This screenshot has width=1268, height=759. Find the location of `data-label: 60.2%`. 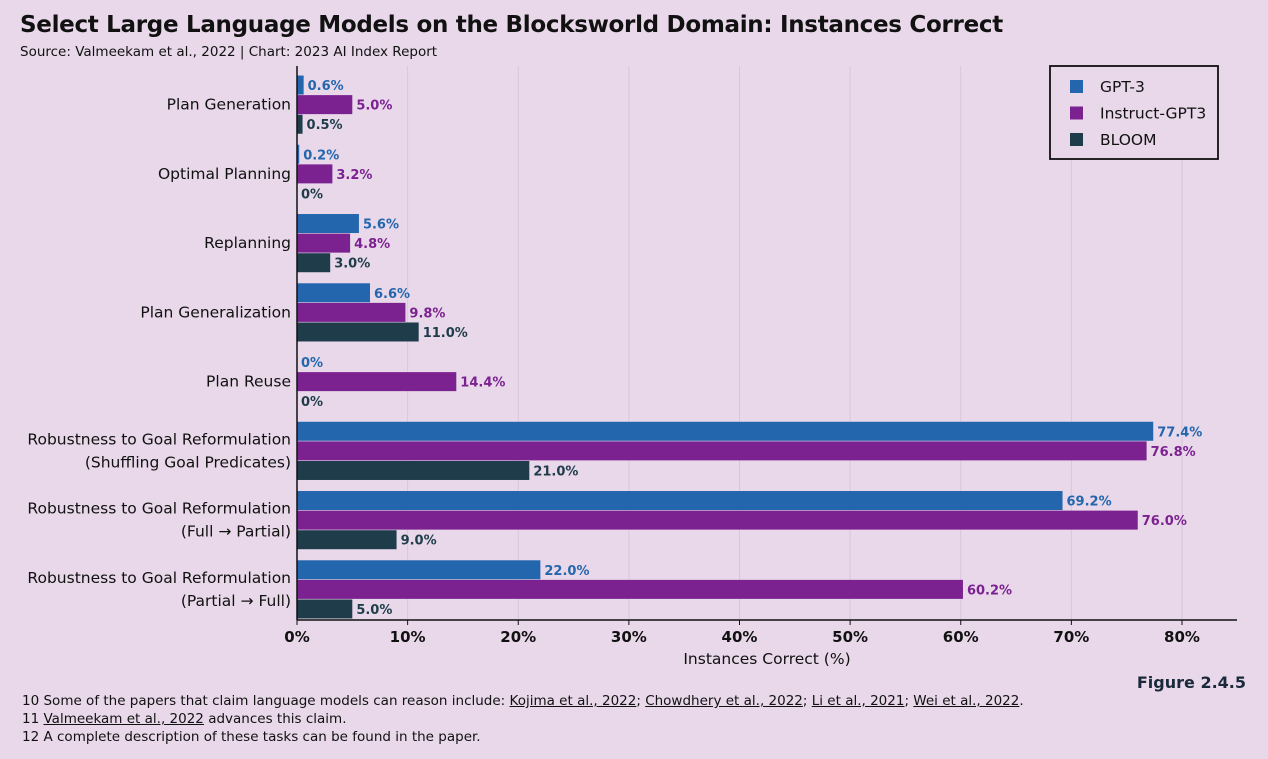

data-label: 60.2% is located at coordinates (989, 590).